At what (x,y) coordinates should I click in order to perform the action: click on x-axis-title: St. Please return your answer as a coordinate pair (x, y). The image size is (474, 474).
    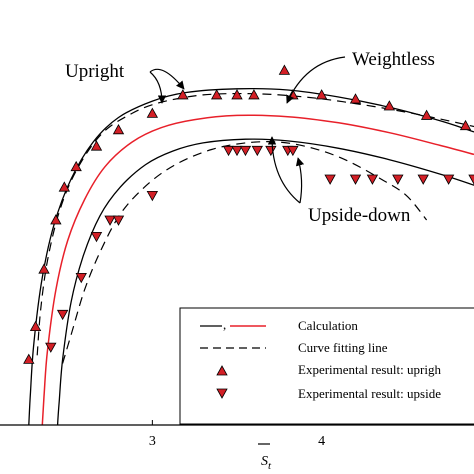
    Looking at the image, I should click on (265, 457).